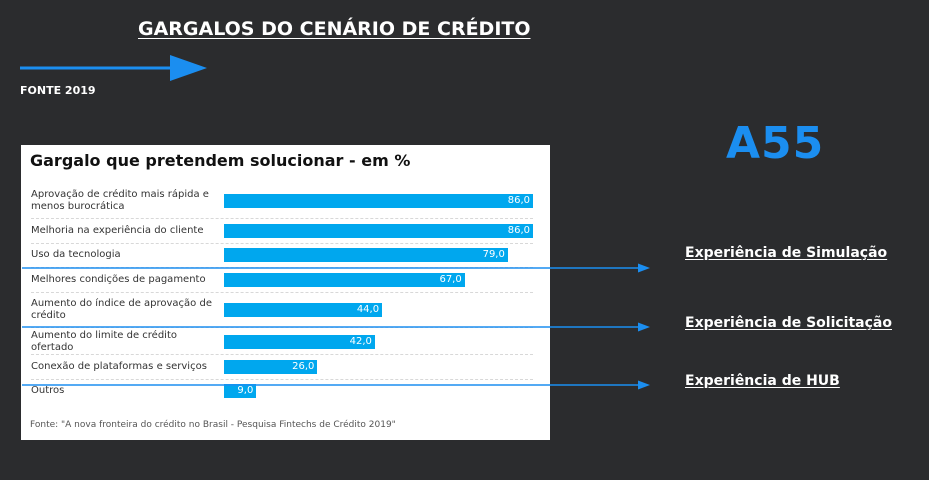 The height and width of the screenshot is (480, 929). I want to click on bar-value-label: 9,0, so click(245, 390).